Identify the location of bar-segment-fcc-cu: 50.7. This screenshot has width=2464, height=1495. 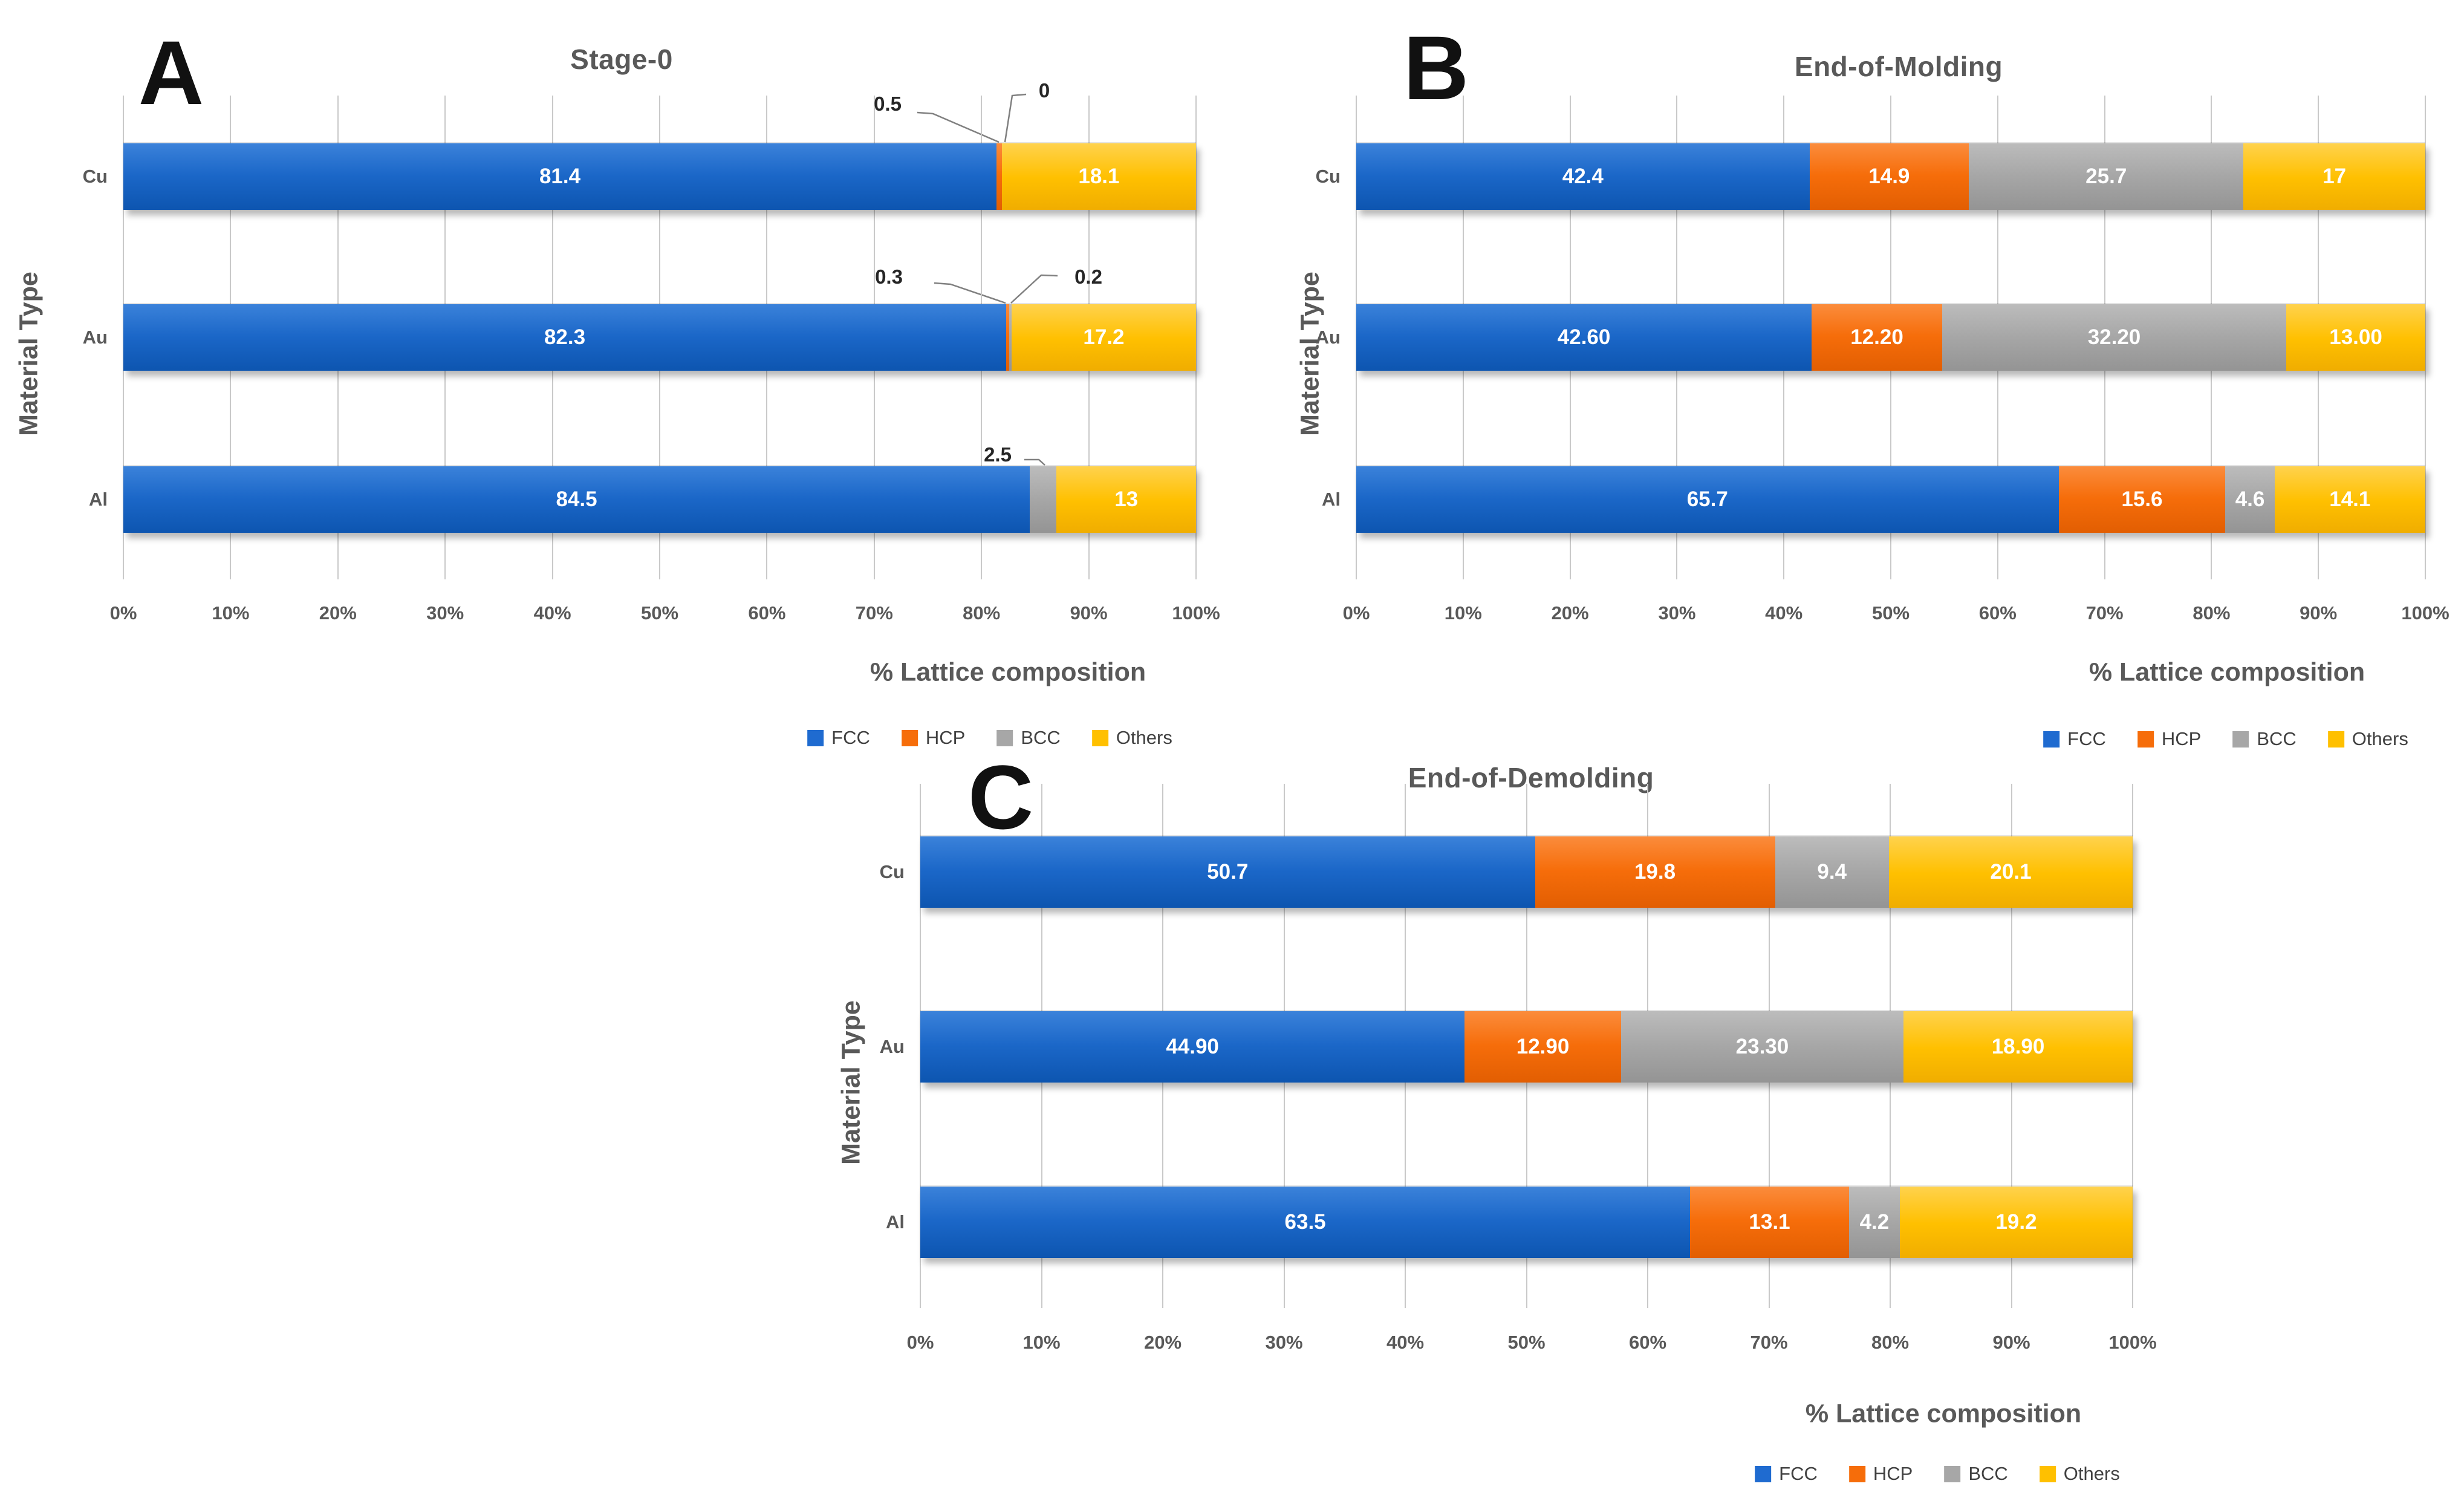
(1227, 872).